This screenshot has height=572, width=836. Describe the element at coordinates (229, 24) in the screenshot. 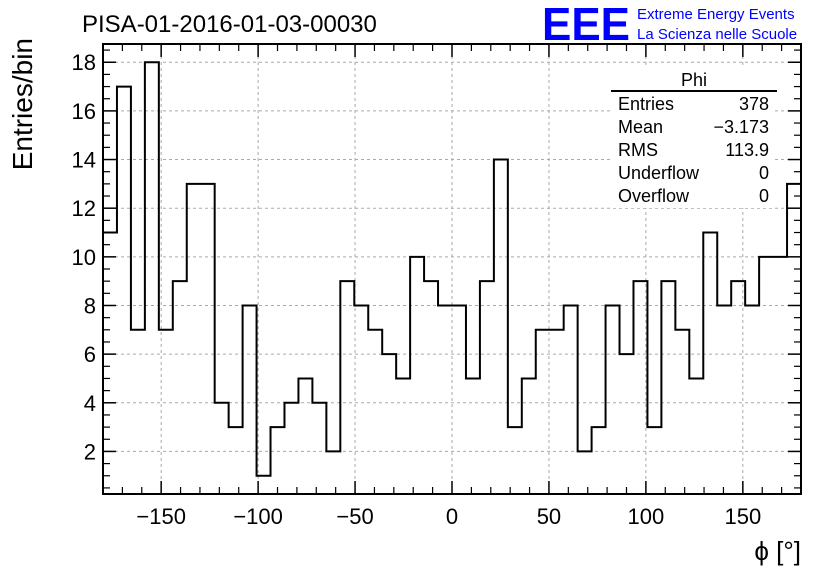

I see `chart-title: PISA-01-2016-01-03-00030` at that location.